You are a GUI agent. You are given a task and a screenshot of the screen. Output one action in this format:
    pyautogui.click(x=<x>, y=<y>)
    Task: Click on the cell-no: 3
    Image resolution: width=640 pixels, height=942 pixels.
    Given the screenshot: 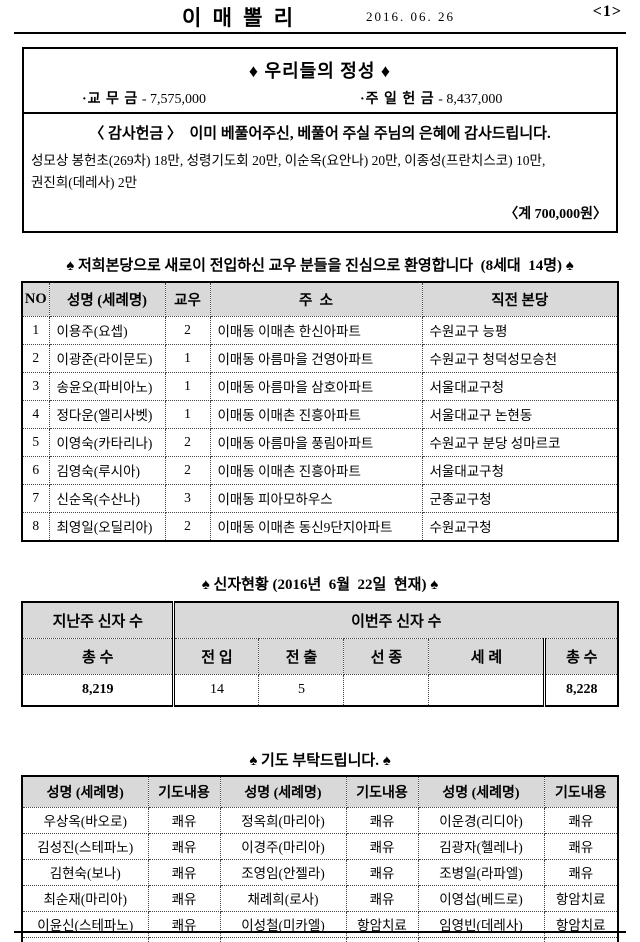 What is the action you would take?
    pyautogui.click(x=35, y=386)
    